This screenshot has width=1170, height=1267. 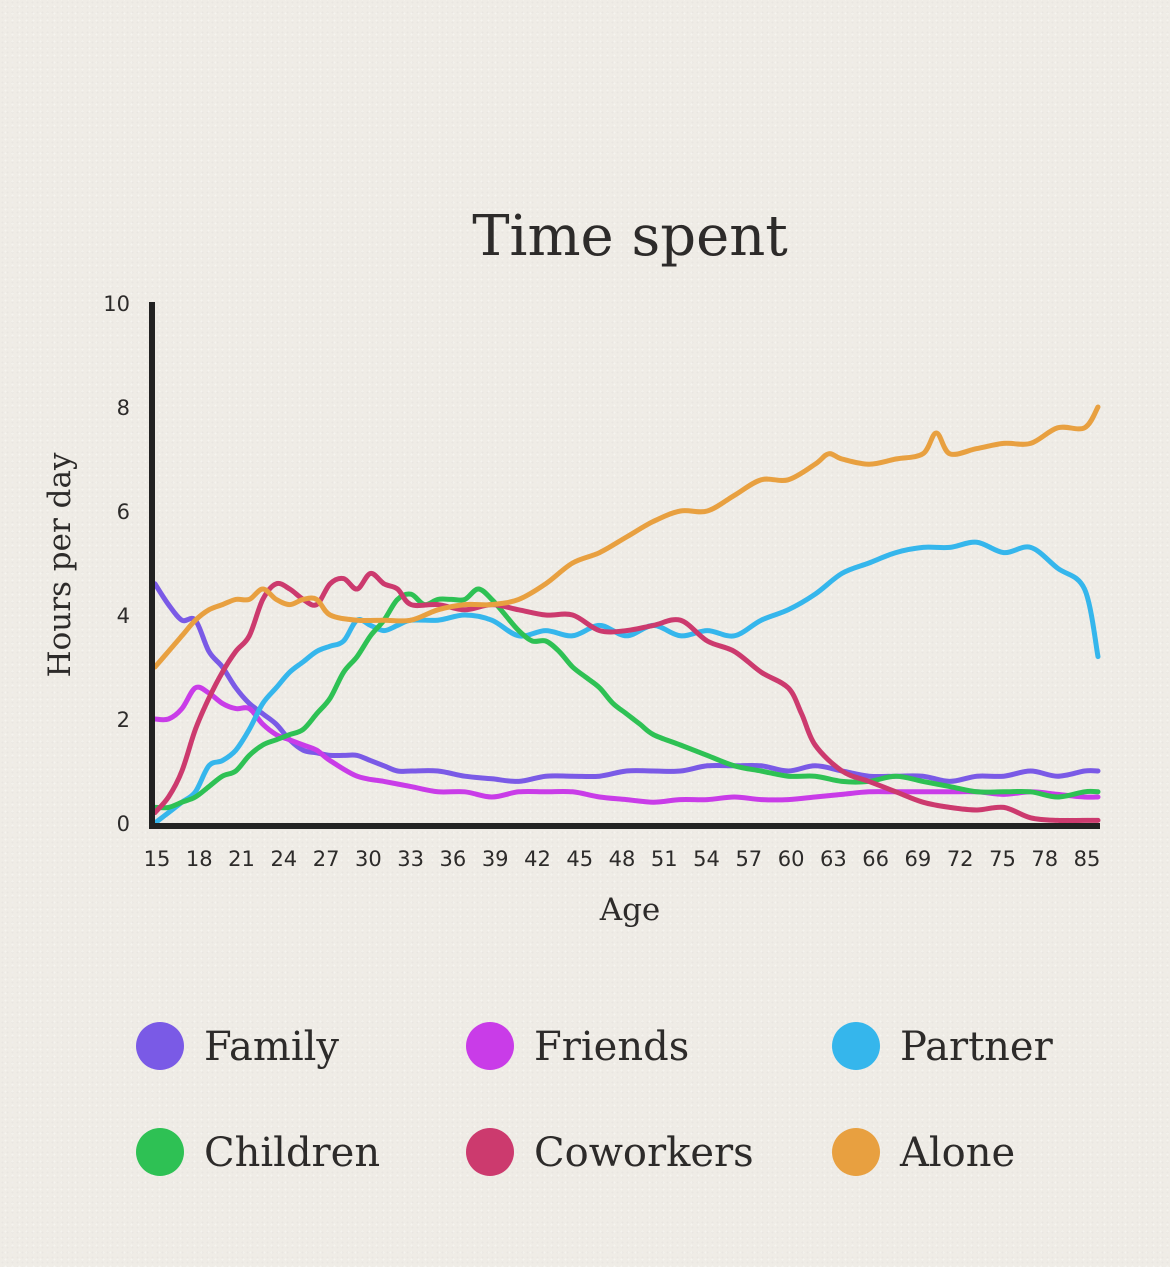 I want to click on x-axis-label: Age, so click(x=630, y=910).